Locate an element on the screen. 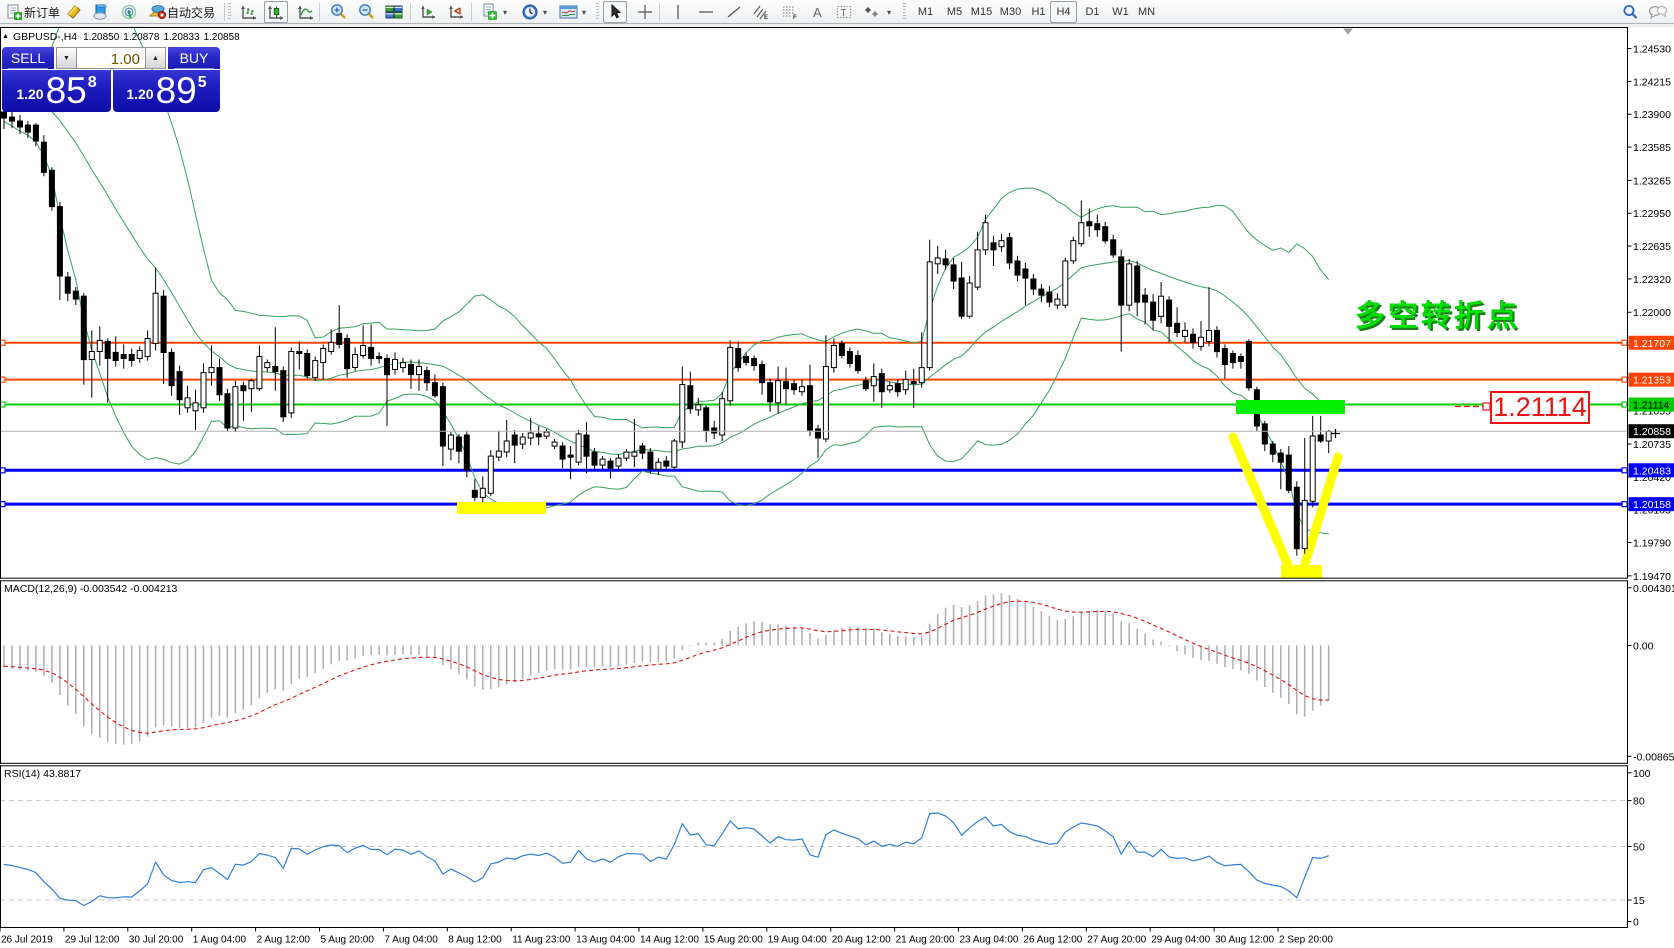  trendline-tool-button is located at coordinates (734, 12).